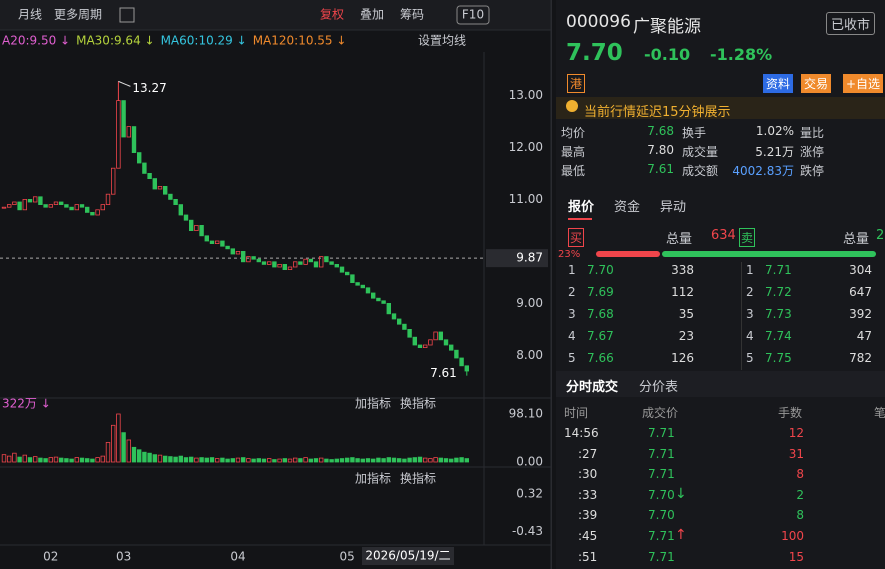 This screenshot has height=569, width=885. I want to click on trade-header: 笔, so click(879, 413).